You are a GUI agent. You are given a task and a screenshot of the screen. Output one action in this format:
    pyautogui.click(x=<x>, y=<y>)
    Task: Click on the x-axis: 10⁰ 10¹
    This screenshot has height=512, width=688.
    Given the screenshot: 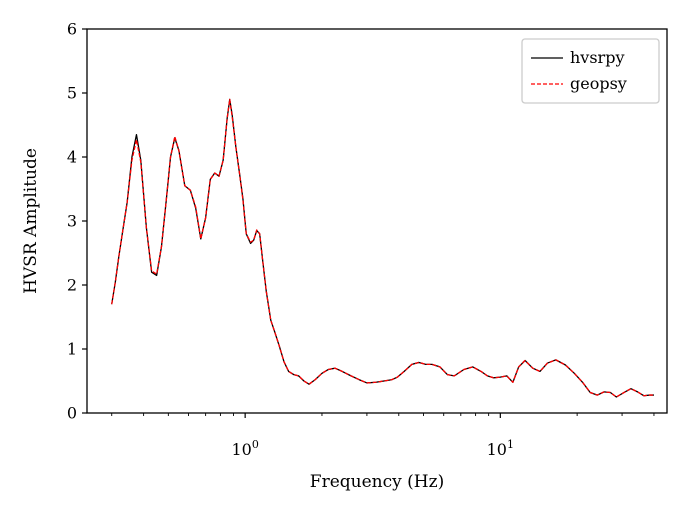 What is the action you would take?
    pyautogui.click(x=383, y=436)
    